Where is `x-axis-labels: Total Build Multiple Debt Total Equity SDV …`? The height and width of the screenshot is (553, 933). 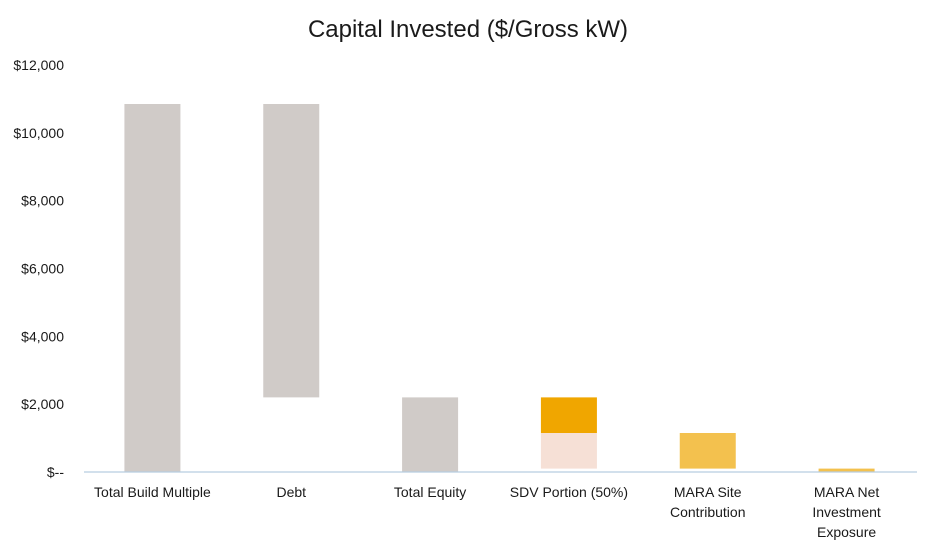 x-axis-labels: Total Build Multiple Debt Total Equity SDV … is located at coordinates (487, 512).